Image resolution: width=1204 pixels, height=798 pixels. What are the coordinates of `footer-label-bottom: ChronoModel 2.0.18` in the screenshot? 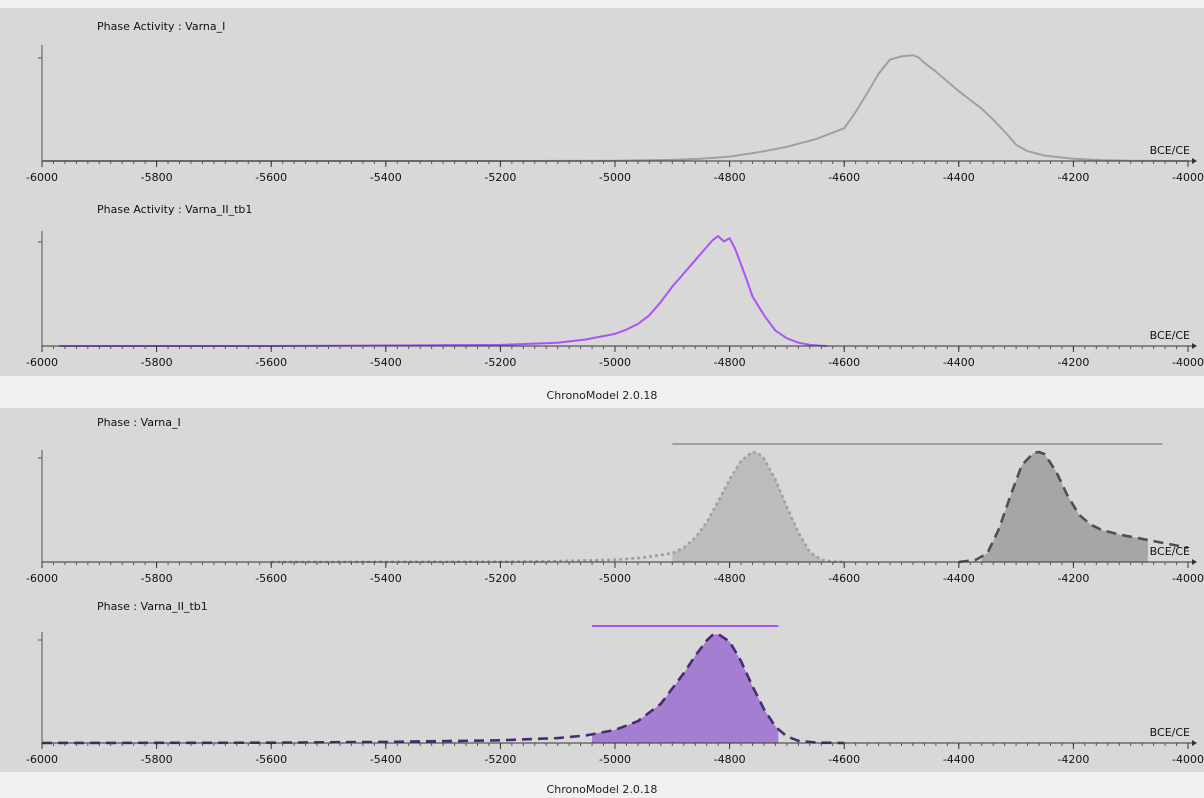 It's located at (602, 789).